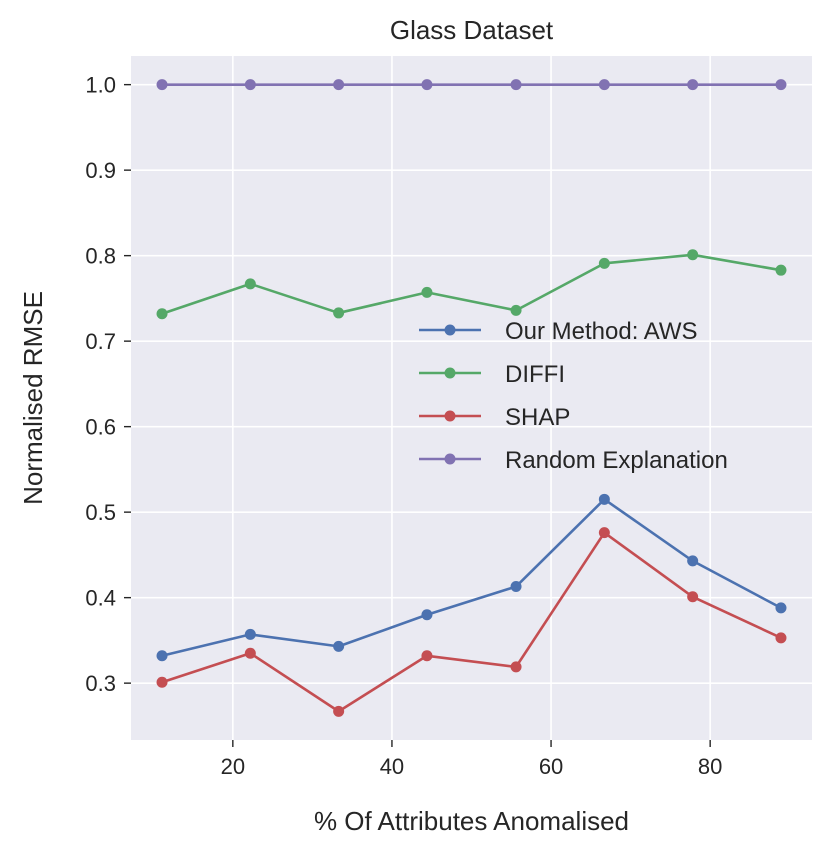 This screenshot has height=859, width=832. What do you see at coordinates (100, 341) in the screenshot?
I see `y-tick-label: 0.7` at bounding box center [100, 341].